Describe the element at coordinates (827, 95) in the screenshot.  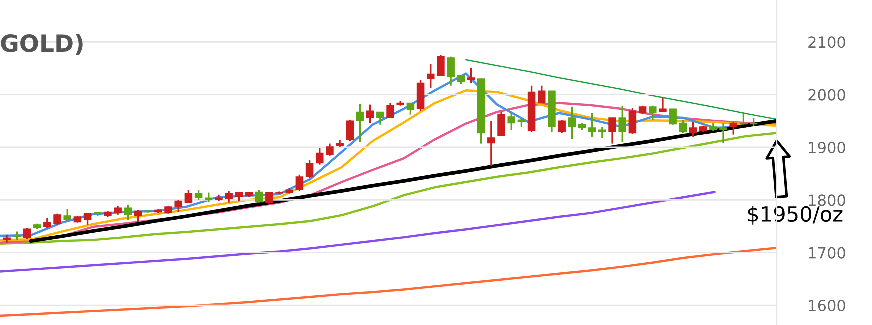
I see `y-tick-label: 2000` at that location.